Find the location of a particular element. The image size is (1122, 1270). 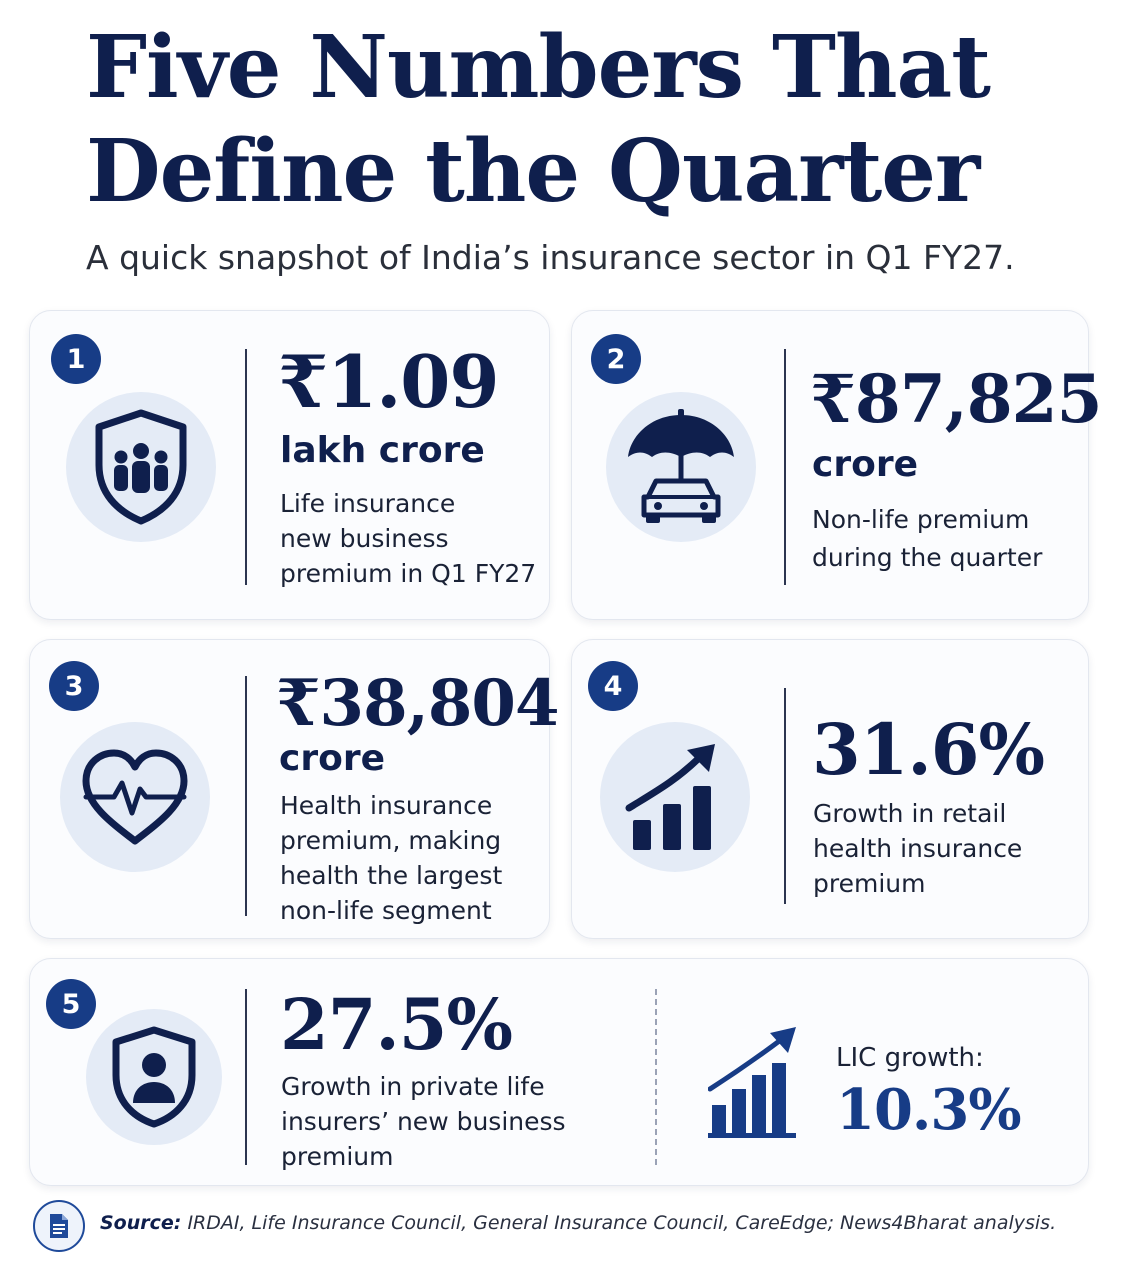

stat-value: ₹1.09 is located at coordinates (388, 381).